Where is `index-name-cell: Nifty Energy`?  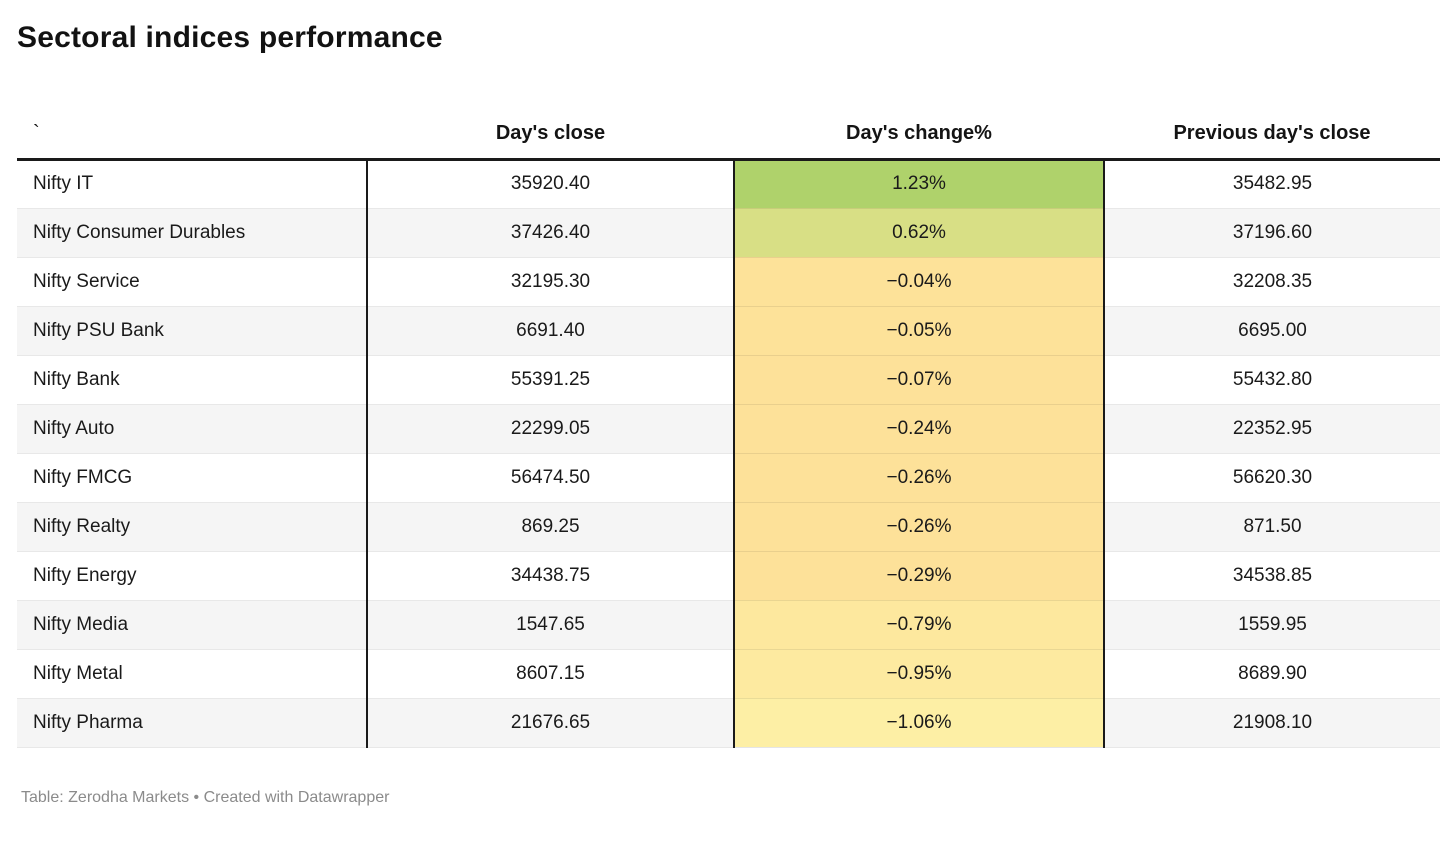
index-name-cell: Nifty Energy is located at coordinates (192, 575).